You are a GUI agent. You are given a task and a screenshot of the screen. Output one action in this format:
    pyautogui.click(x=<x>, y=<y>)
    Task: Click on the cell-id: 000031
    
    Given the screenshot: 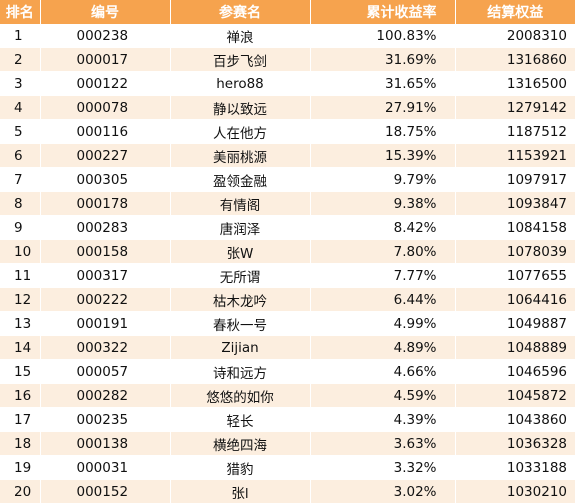 What is the action you would take?
    pyautogui.click(x=105, y=467)
    